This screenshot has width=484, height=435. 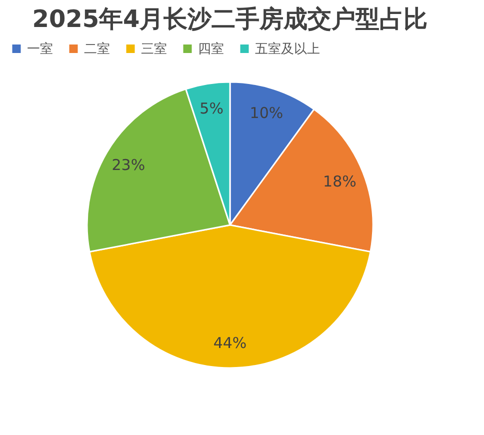 I want to click on legend-label: 四室, so click(x=211, y=48).